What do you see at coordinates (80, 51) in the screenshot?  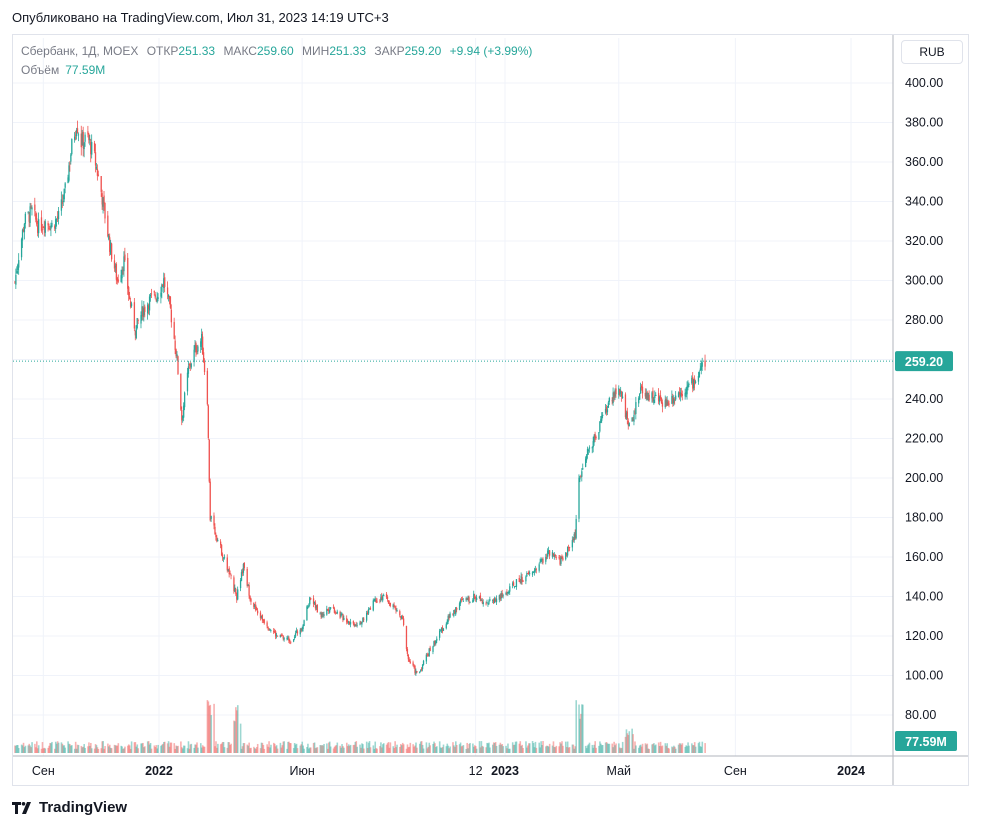 I see `legend-symbol: Сбербанк, 1Д, MOEX` at bounding box center [80, 51].